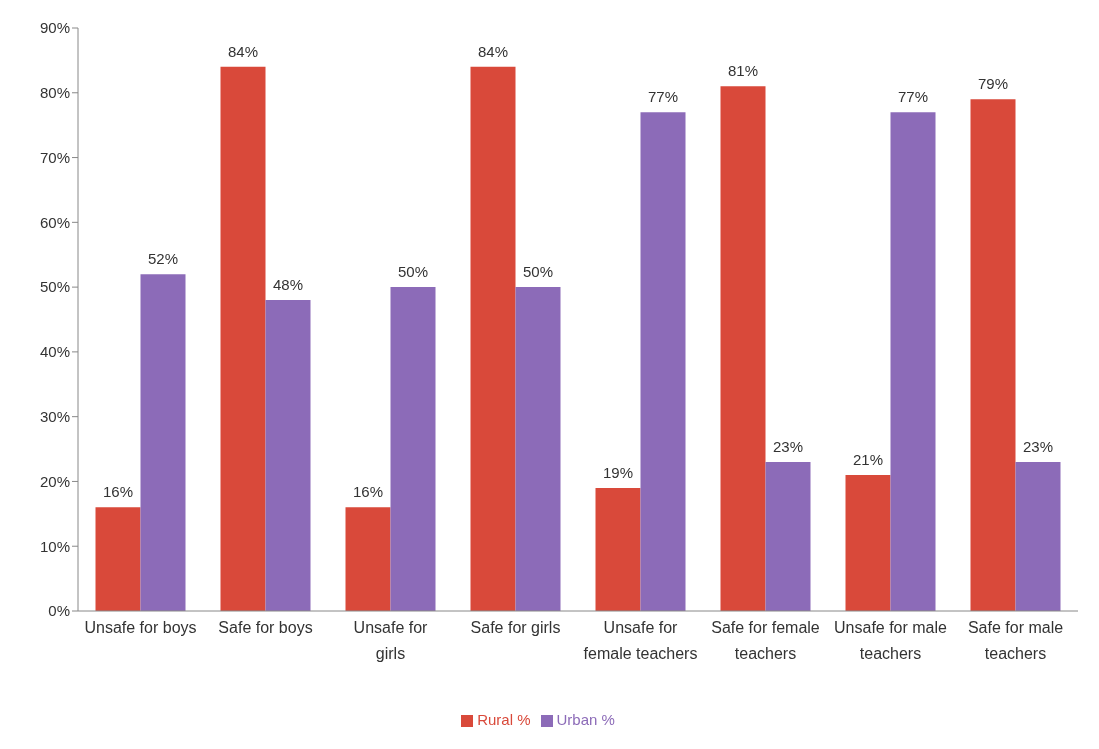 The image size is (1099, 749). What do you see at coordinates (391, 640) in the screenshot?
I see `x-tick-label: Unsafe for girls` at bounding box center [391, 640].